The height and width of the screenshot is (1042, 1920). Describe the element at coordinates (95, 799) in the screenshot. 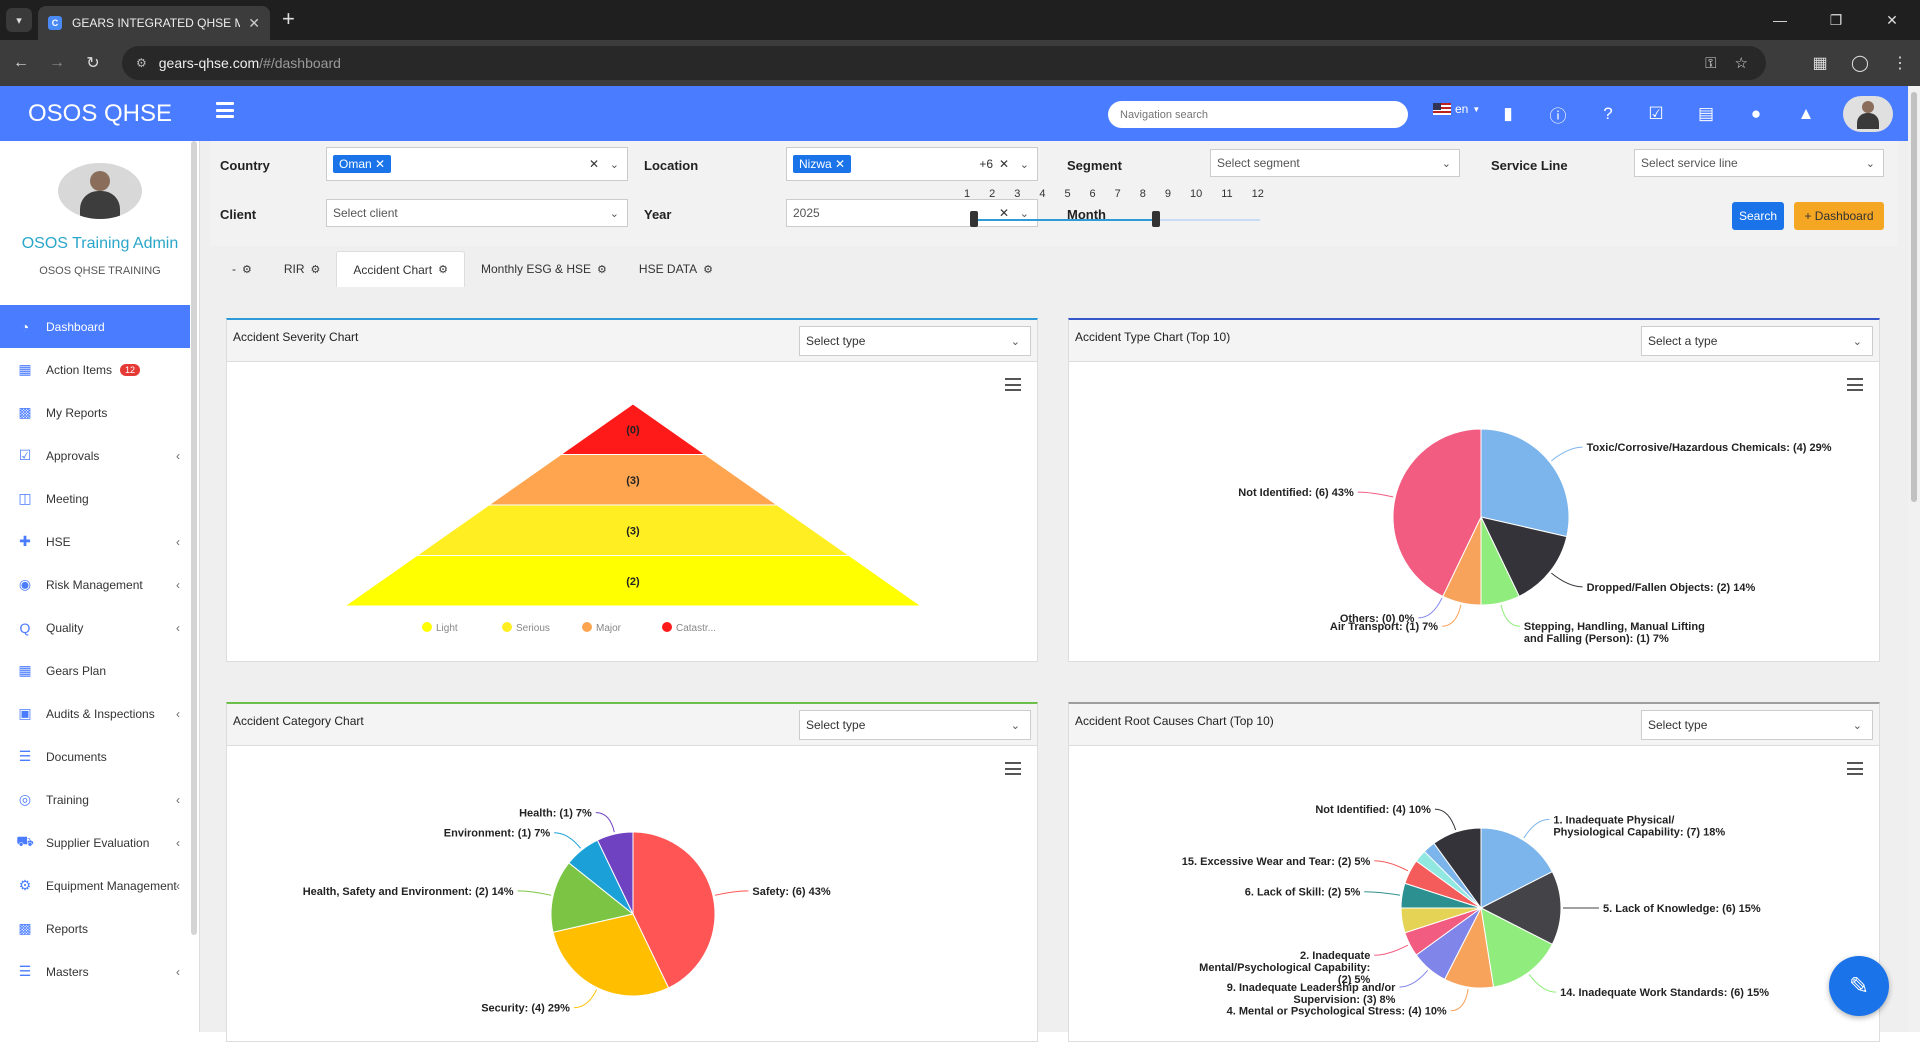

I see `sidebar-item-training: ◎ Training ‹` at that location.